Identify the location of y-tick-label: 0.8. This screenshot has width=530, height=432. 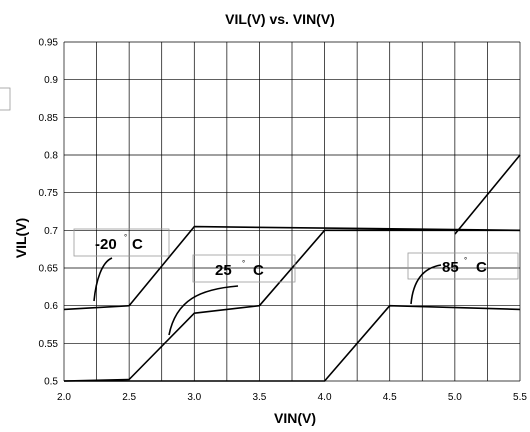
(51, 156).